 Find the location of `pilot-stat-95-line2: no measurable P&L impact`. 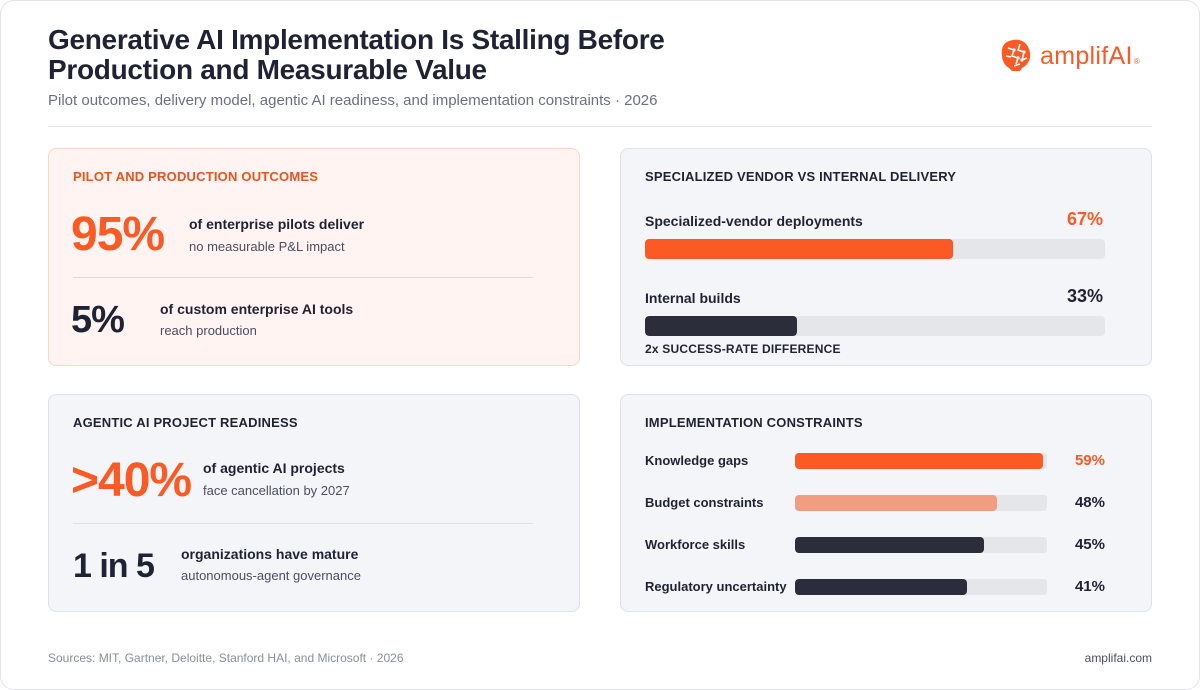

pilot-stat-95-line2: no measurable P&L impact is located at coordinates (267, 246).